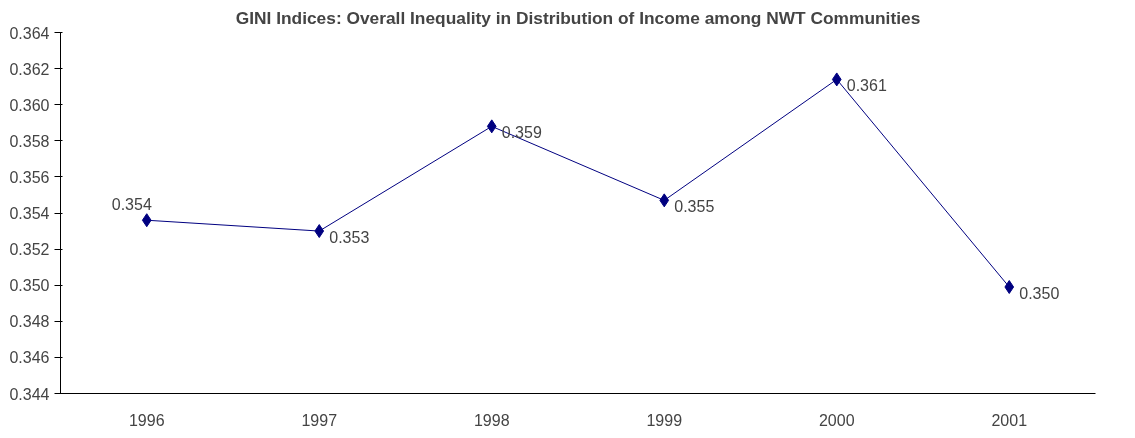 The image size is (1135, 438). Describe the element at coordinates (29, 105) in the screenshot. I see `y-tick-label: 0.360` at that location.